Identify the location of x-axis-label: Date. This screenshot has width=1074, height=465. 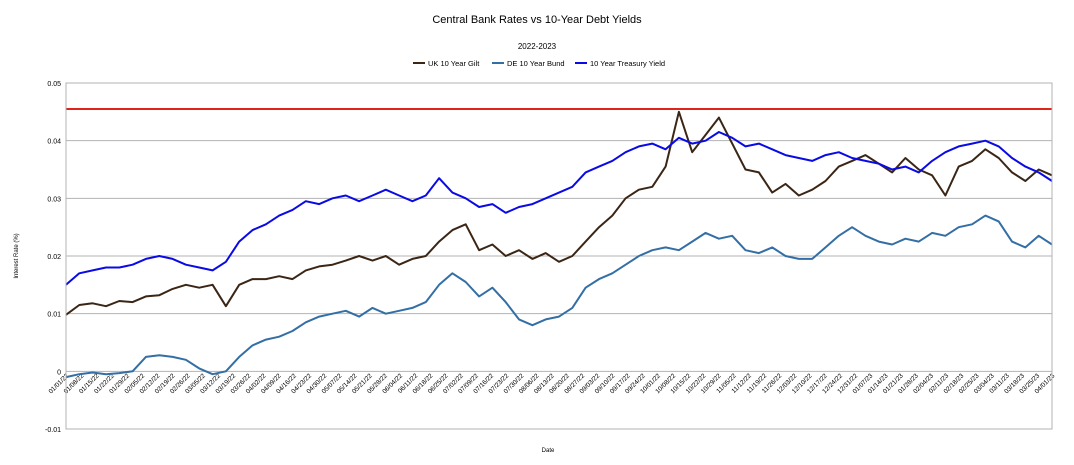
(548, 451).